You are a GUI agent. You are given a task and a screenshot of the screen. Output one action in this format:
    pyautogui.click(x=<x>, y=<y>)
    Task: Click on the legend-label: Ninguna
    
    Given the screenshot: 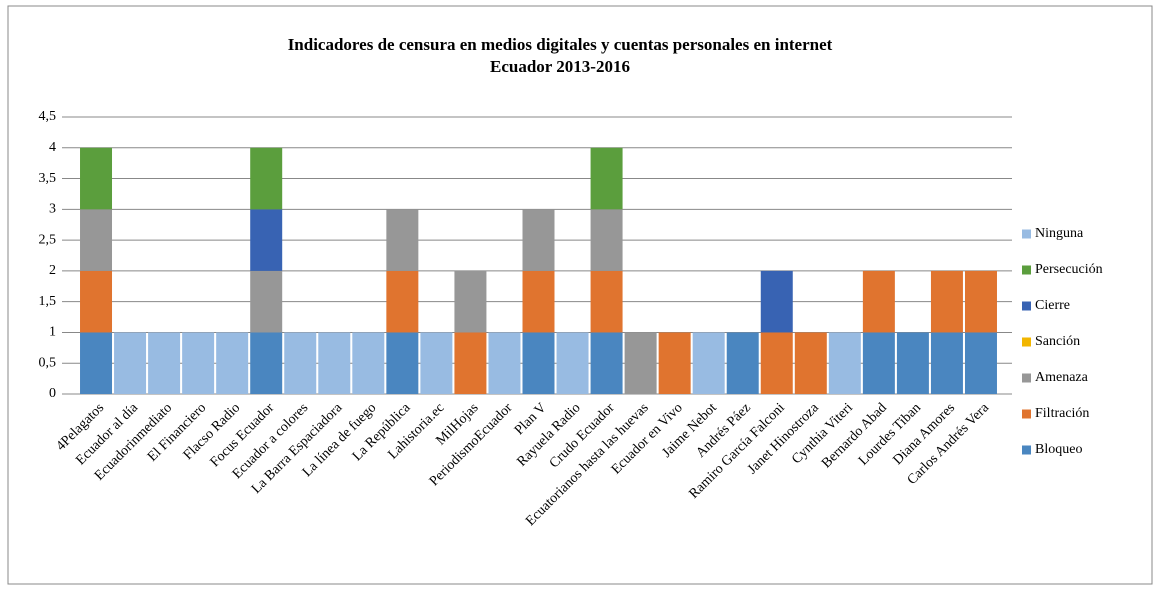 What is the action you would take?
    pyautogui.click(x=1059, y=233)
    